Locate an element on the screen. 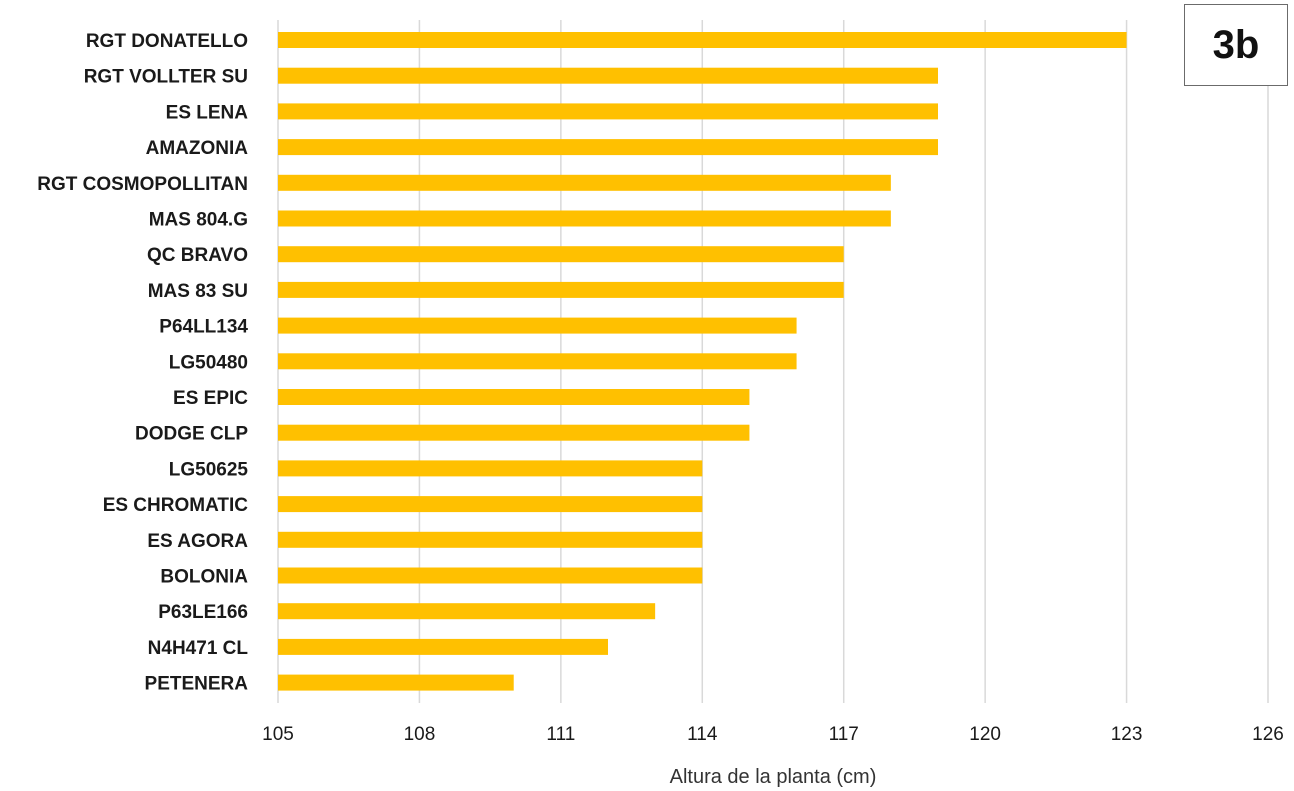 This screenshot has height=791, width=1294. x-tick-label: 120 is located at coordinates (985, 734).